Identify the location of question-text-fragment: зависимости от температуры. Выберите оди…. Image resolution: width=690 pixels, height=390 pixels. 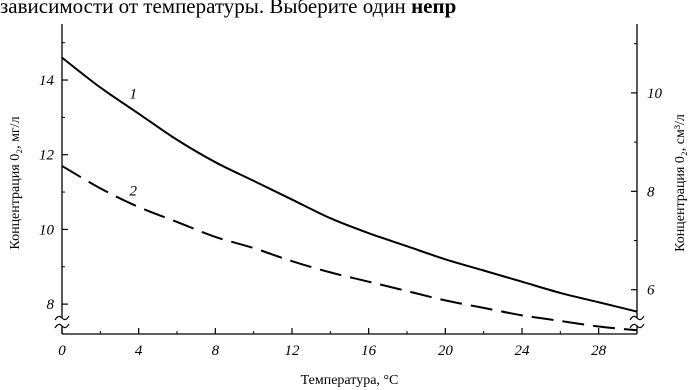
(345, 10).